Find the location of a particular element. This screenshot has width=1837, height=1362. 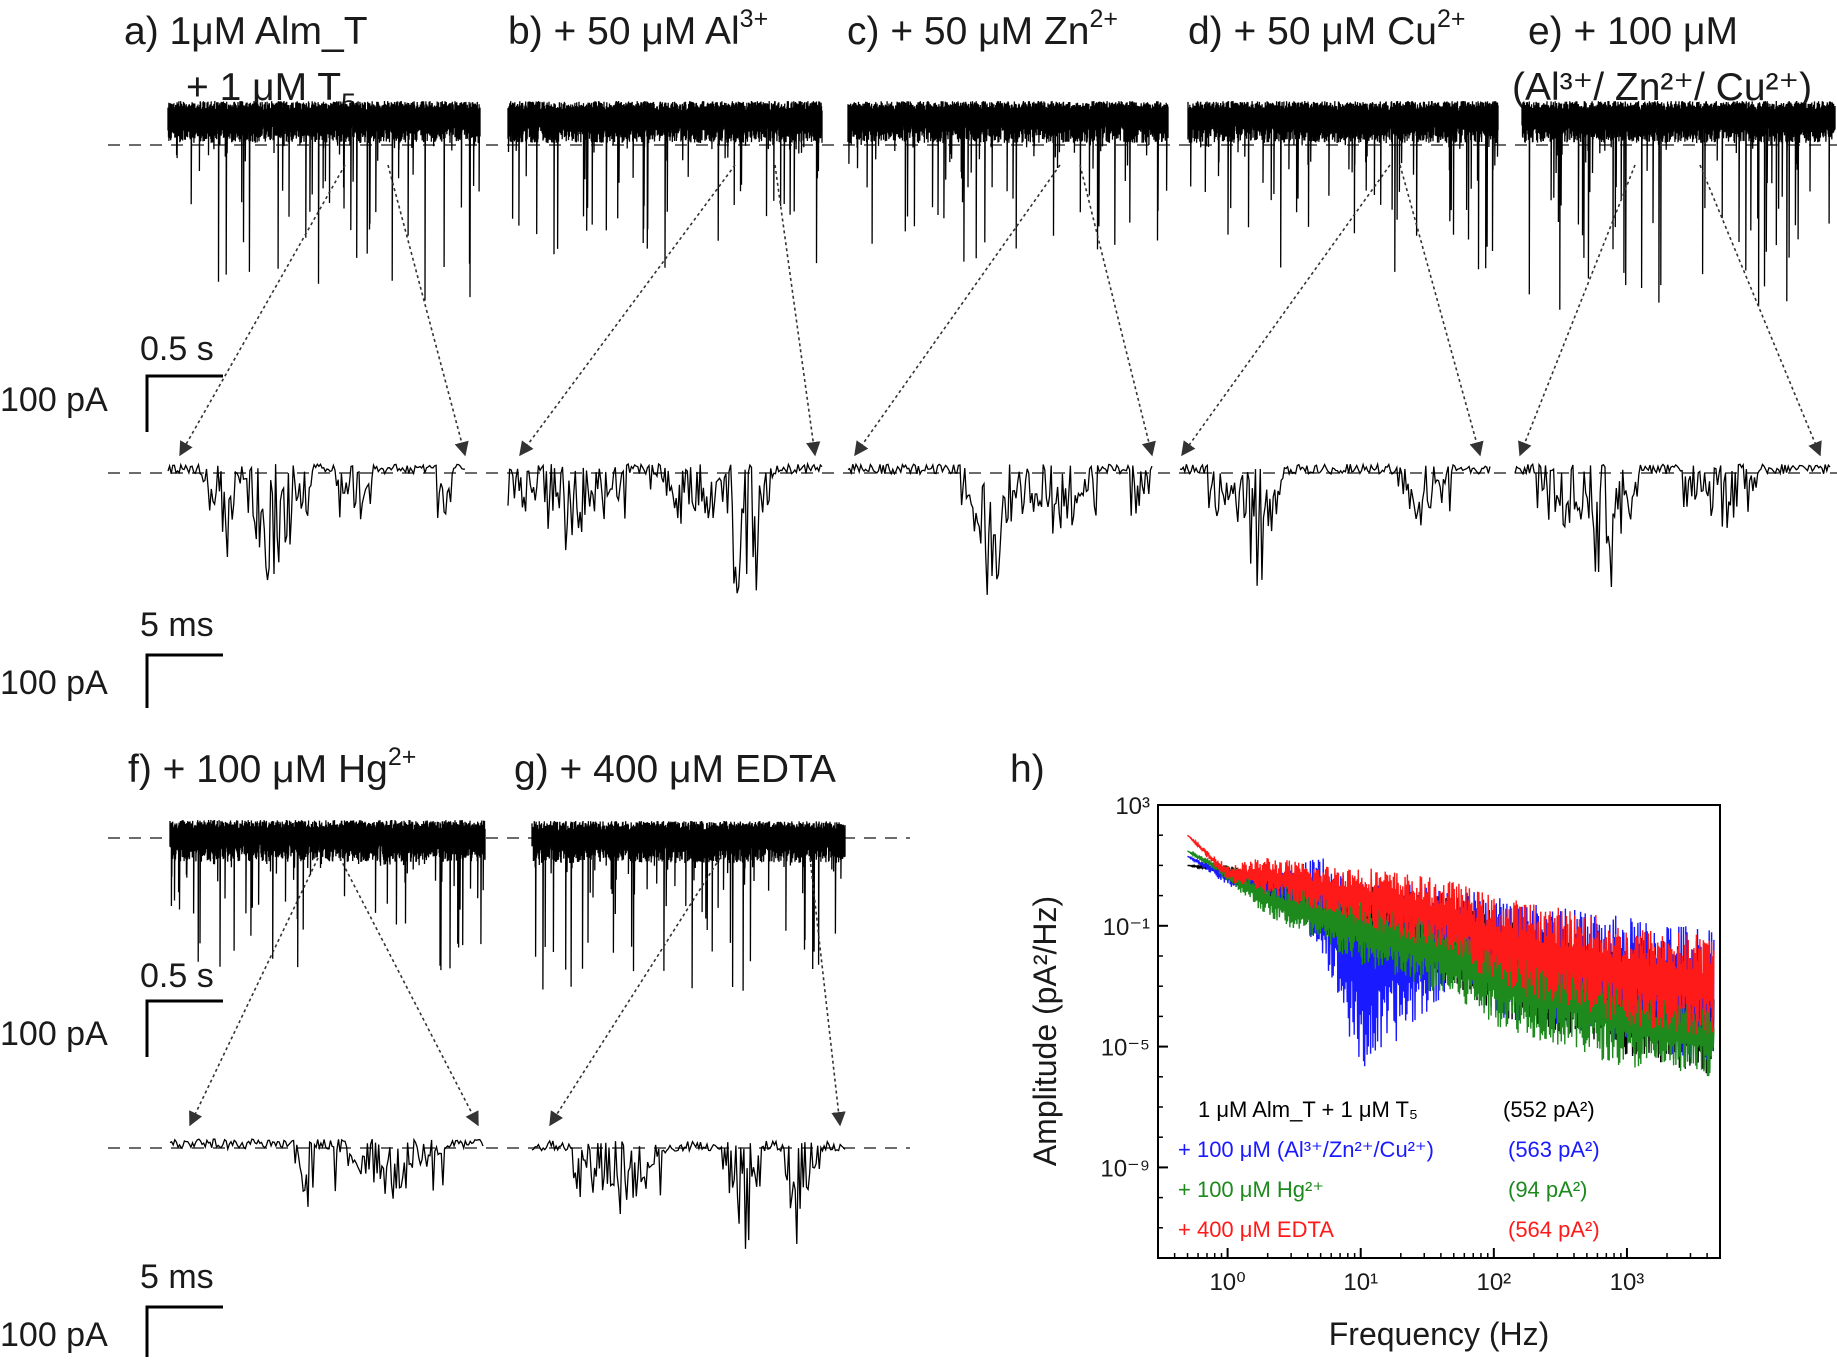

panel-d-title: d) + 50 μM Cu2+ is located at coordinates (1327, 29).